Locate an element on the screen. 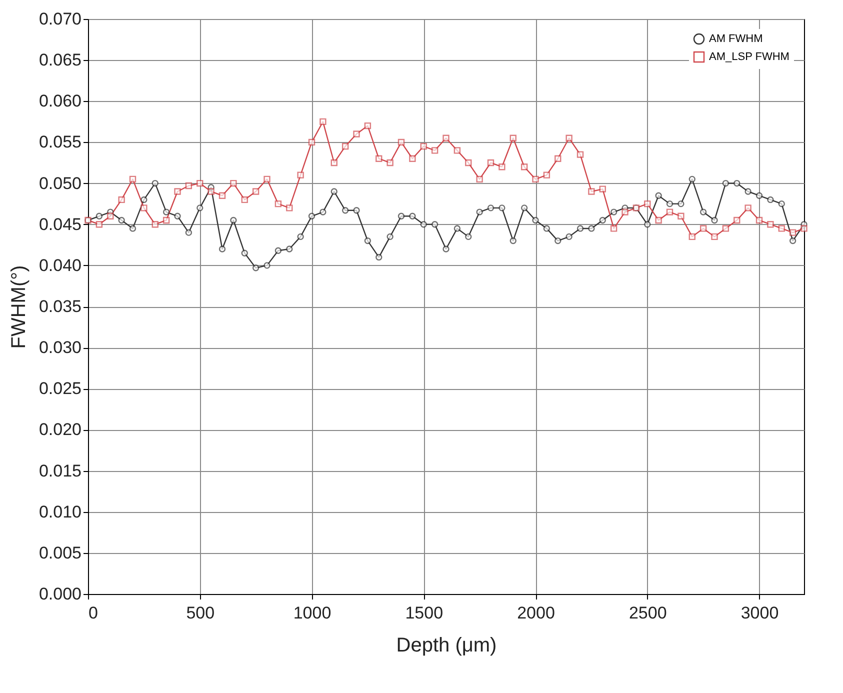  y-tick-label: 0.005 is located at coordinates (60, 552).